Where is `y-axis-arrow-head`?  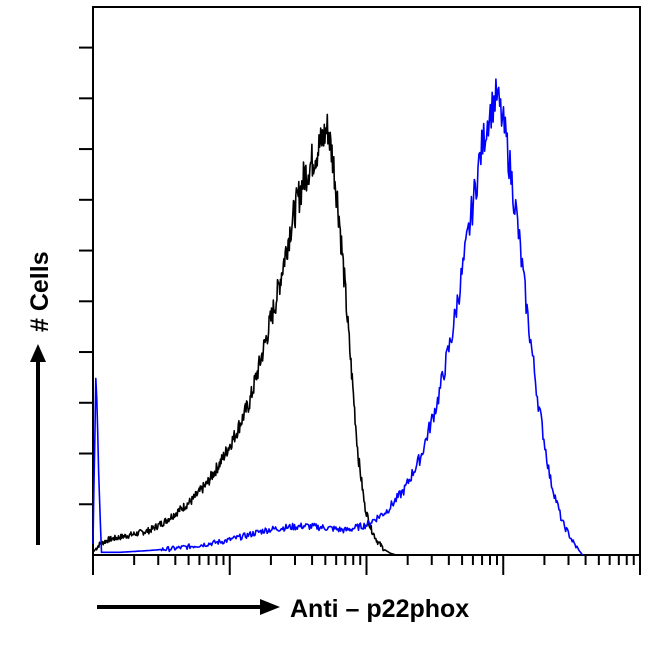 y-axis-arrow-head is located at coordinates (38, 353).